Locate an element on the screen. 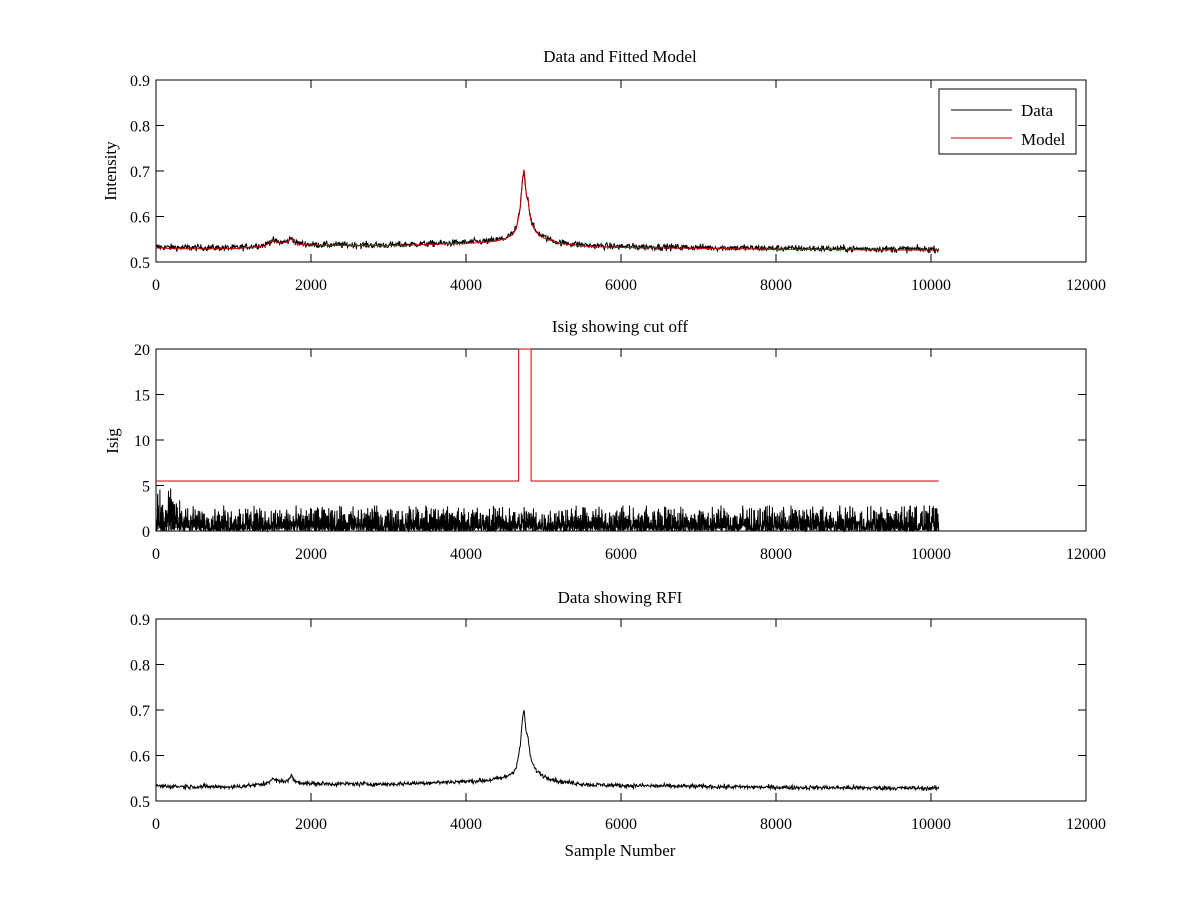 The image size is (1200, 905). legend-box is located at coordinates (1007, 121).